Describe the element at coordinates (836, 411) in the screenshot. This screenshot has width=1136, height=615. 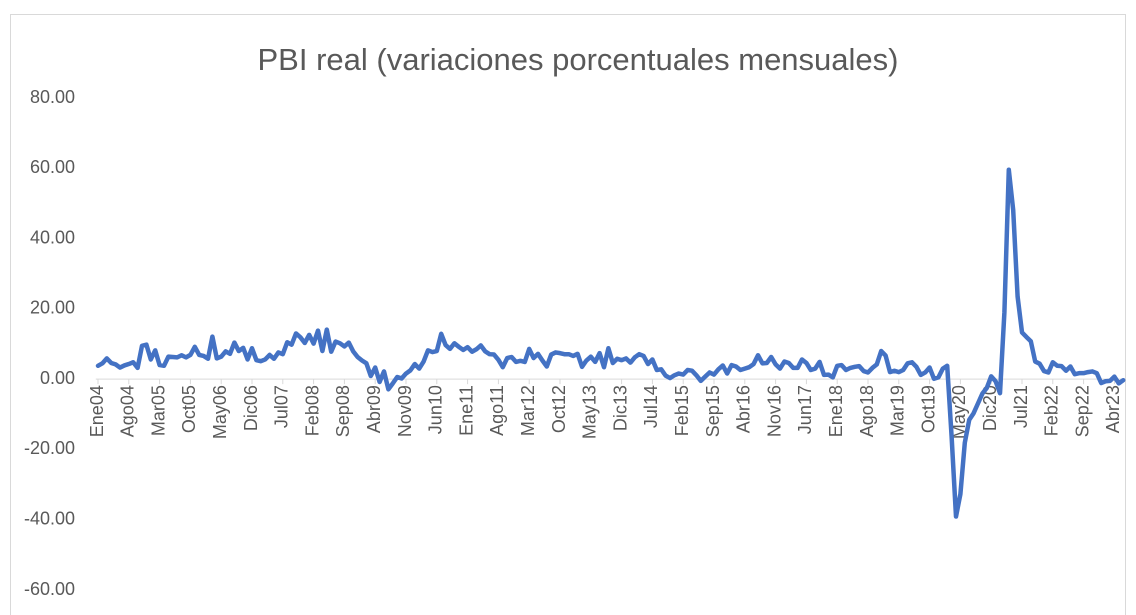
I see `x-tick-label: Ene18` at that location.